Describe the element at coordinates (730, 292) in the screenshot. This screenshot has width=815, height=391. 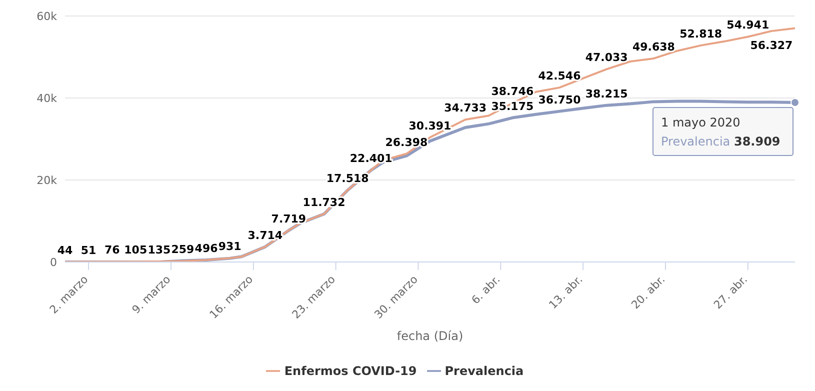
I see `x-tick-label: 27. abr.` at that location.